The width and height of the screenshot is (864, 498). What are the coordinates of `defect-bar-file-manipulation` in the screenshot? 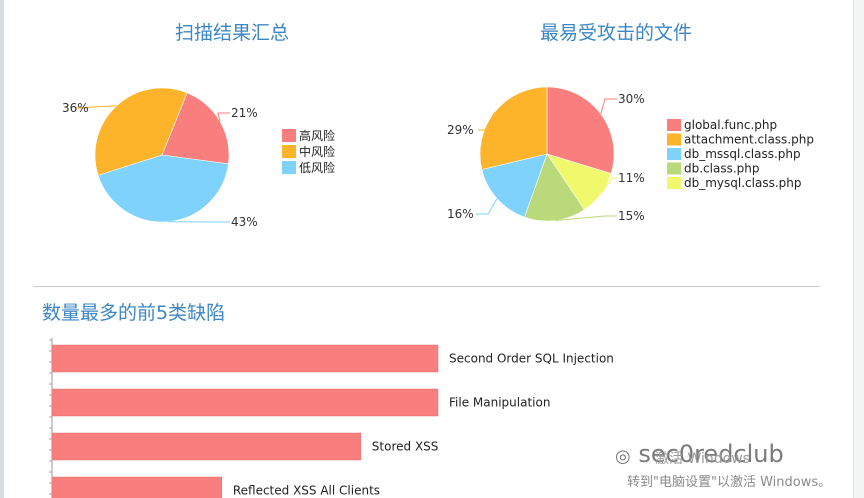 It's located at (245, 402).